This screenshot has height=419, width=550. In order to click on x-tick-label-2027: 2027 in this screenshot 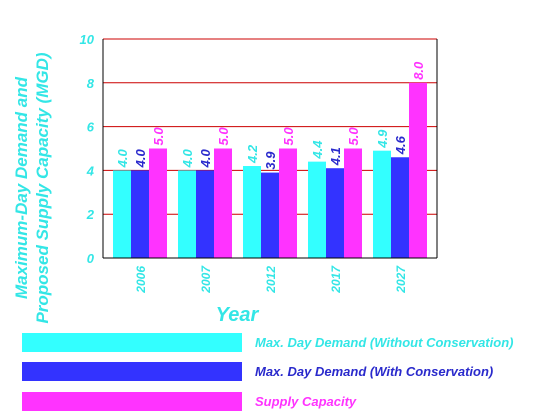, I will do `click(401, 279)`.